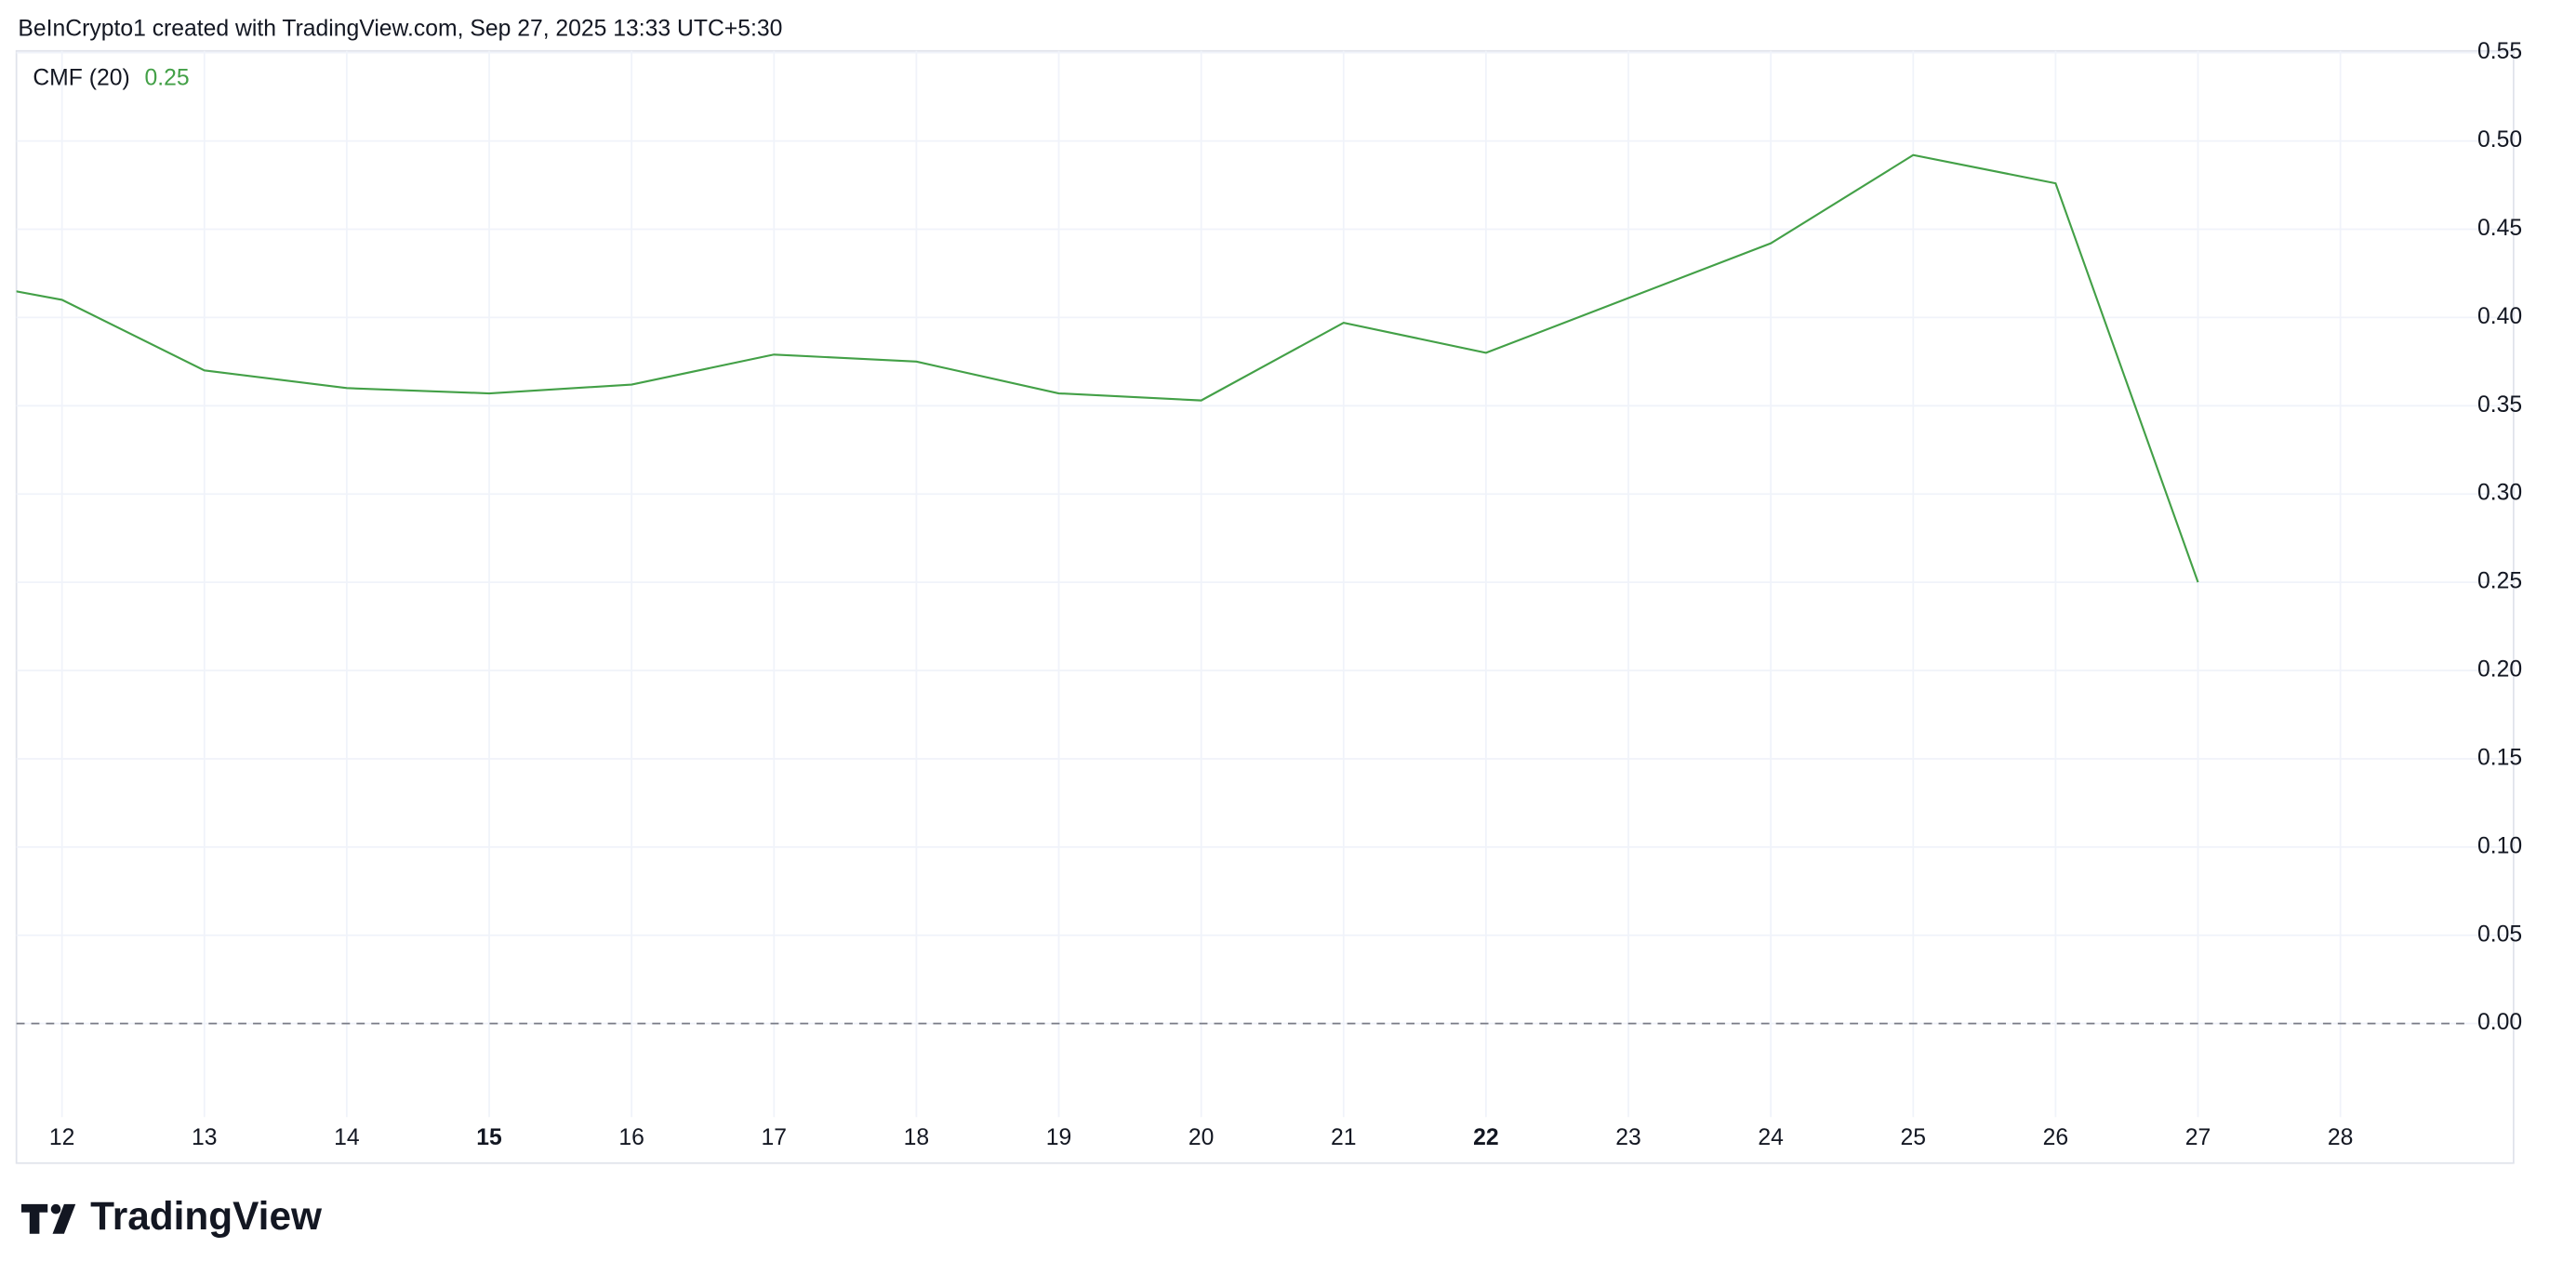  I want to click on x-tick-label: 13, so click(205, 1137).